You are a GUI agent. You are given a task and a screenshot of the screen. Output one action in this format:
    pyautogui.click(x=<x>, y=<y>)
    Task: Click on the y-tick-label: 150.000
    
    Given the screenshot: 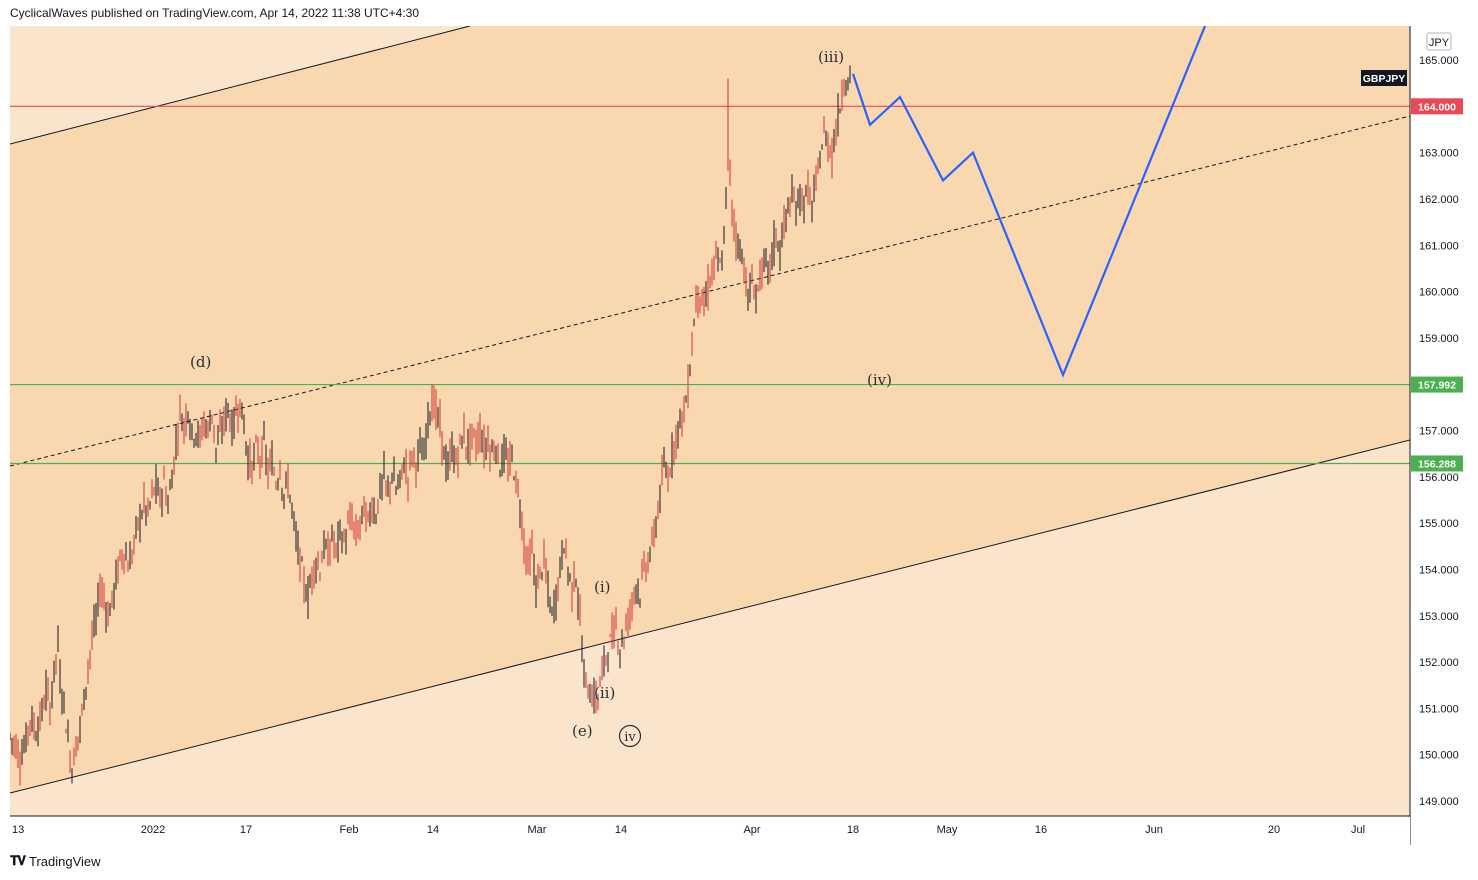 What is the action you would take?
    pyautogui.click(x=1439, y=756)
    